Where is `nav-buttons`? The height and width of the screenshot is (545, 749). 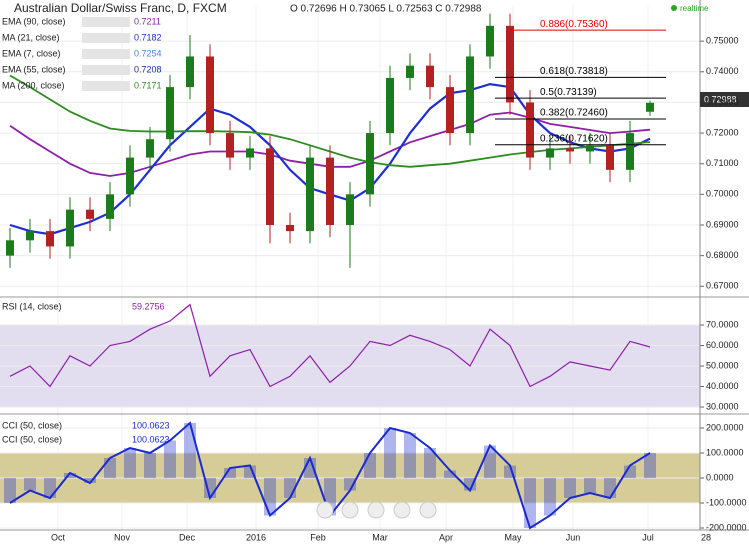 nav-buttons is located at coordinates (376, 510).